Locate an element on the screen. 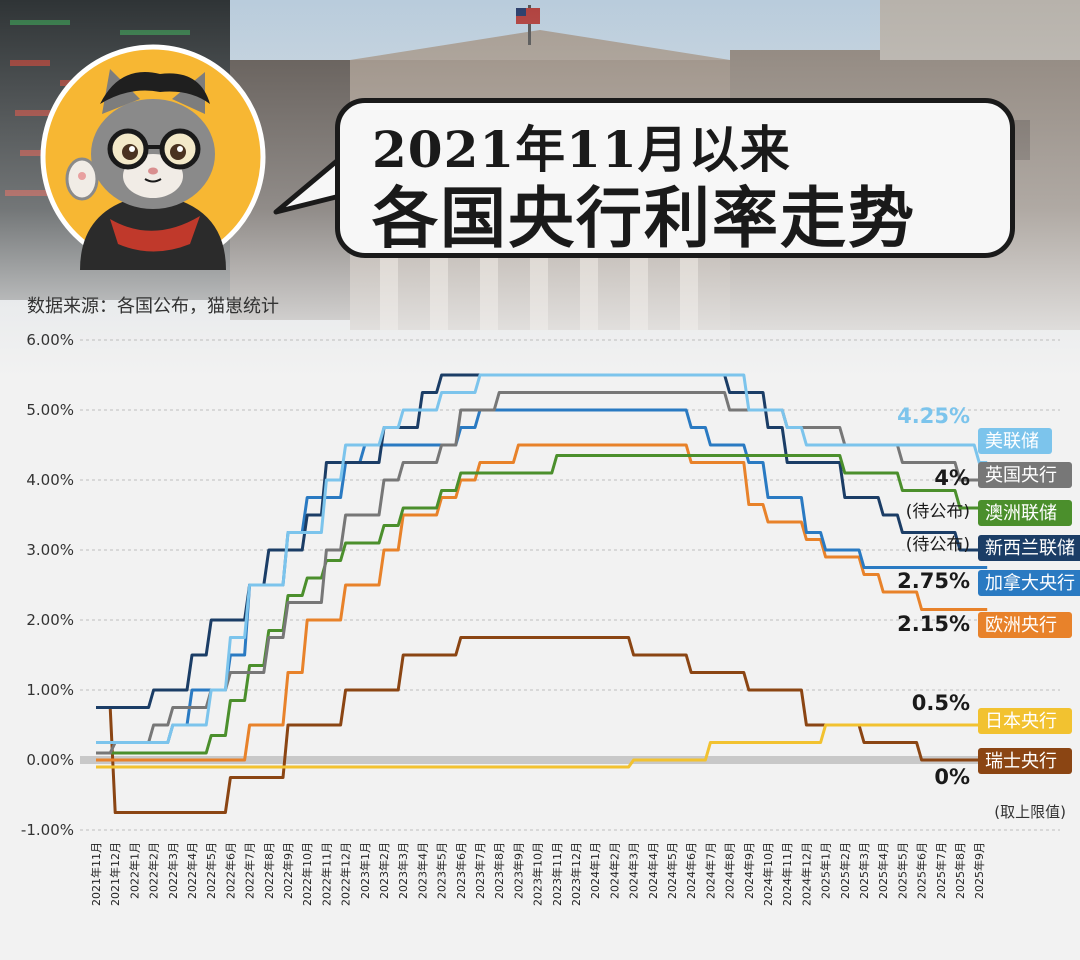 This screenshot has width=1080, height=960. x-tick-label: 2022年11月 is located at coordinates (326, 874).